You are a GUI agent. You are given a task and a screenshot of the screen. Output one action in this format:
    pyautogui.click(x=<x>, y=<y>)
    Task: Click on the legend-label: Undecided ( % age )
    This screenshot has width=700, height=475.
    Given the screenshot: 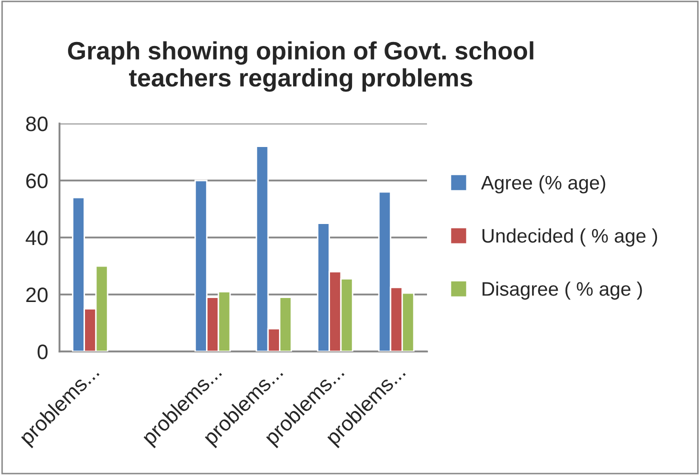 What is the action you would take?
    pyautogui.click(x=570, y=237)
    